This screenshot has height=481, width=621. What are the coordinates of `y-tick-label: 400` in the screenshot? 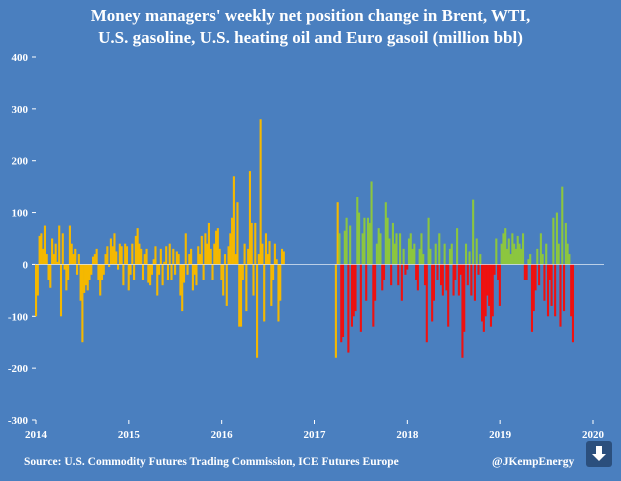 It's located at (20, 58).